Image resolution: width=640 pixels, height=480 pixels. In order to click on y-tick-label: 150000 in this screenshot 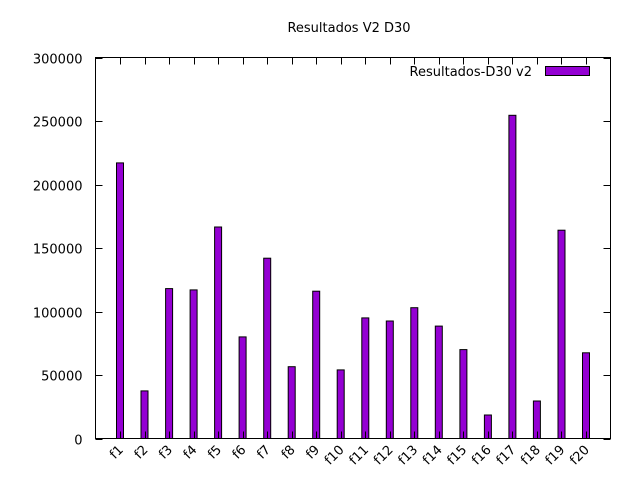, I will do `click(58, 250)`.